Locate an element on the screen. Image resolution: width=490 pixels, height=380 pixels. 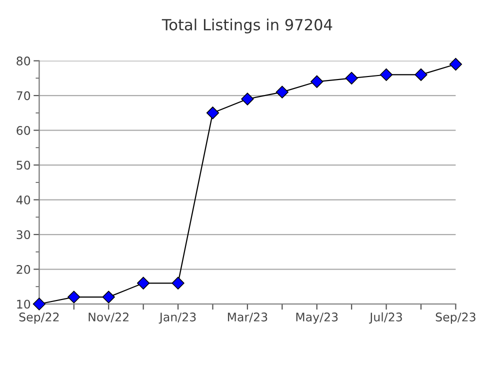
x-tick-label: Jul/23 is located at coordinates (385, 318).